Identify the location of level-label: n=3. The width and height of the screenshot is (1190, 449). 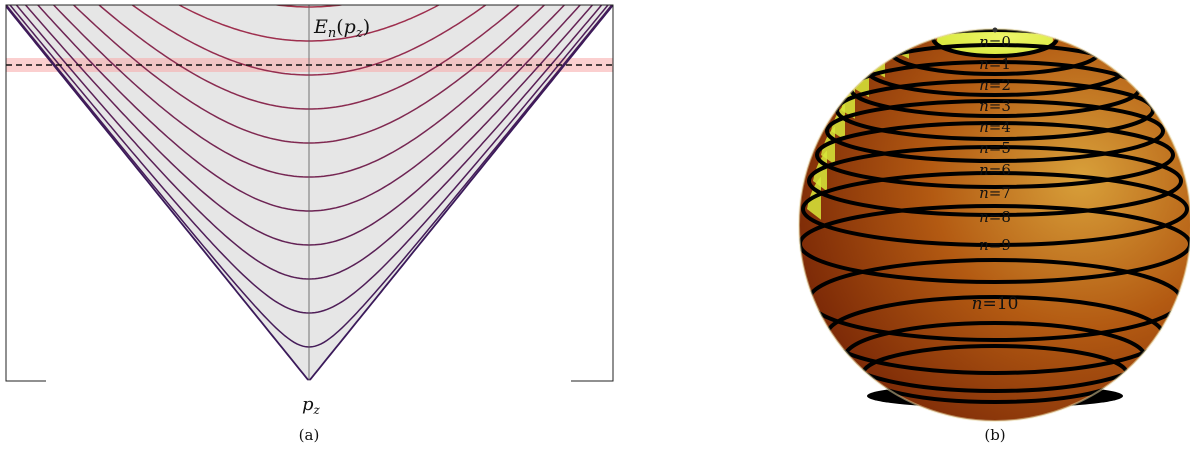
(995, 106).